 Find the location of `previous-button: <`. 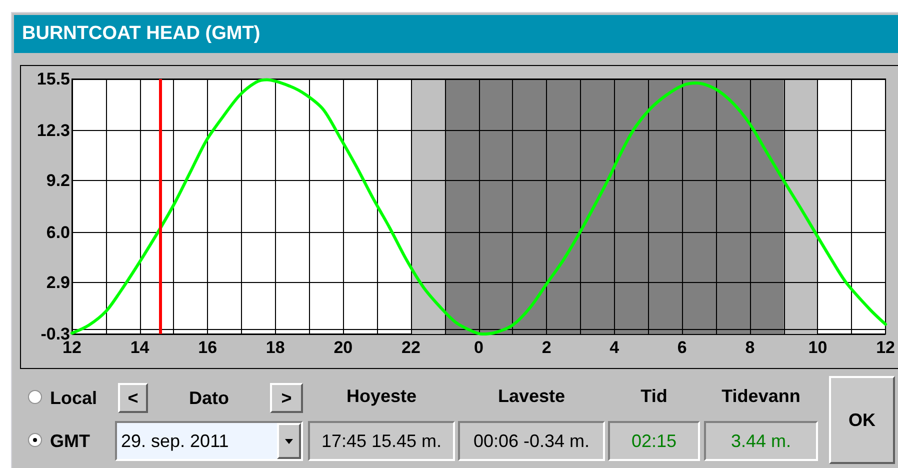

previous-button: < is located at coordinates (133, 398).